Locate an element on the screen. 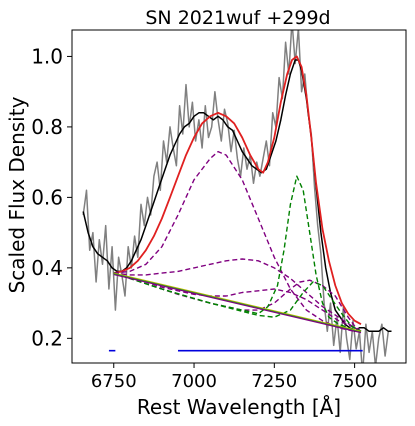 Image resolution: width=415 pixels, height=426 pixels. x-tick-label: 7500 is located at coordinates (355, 381).